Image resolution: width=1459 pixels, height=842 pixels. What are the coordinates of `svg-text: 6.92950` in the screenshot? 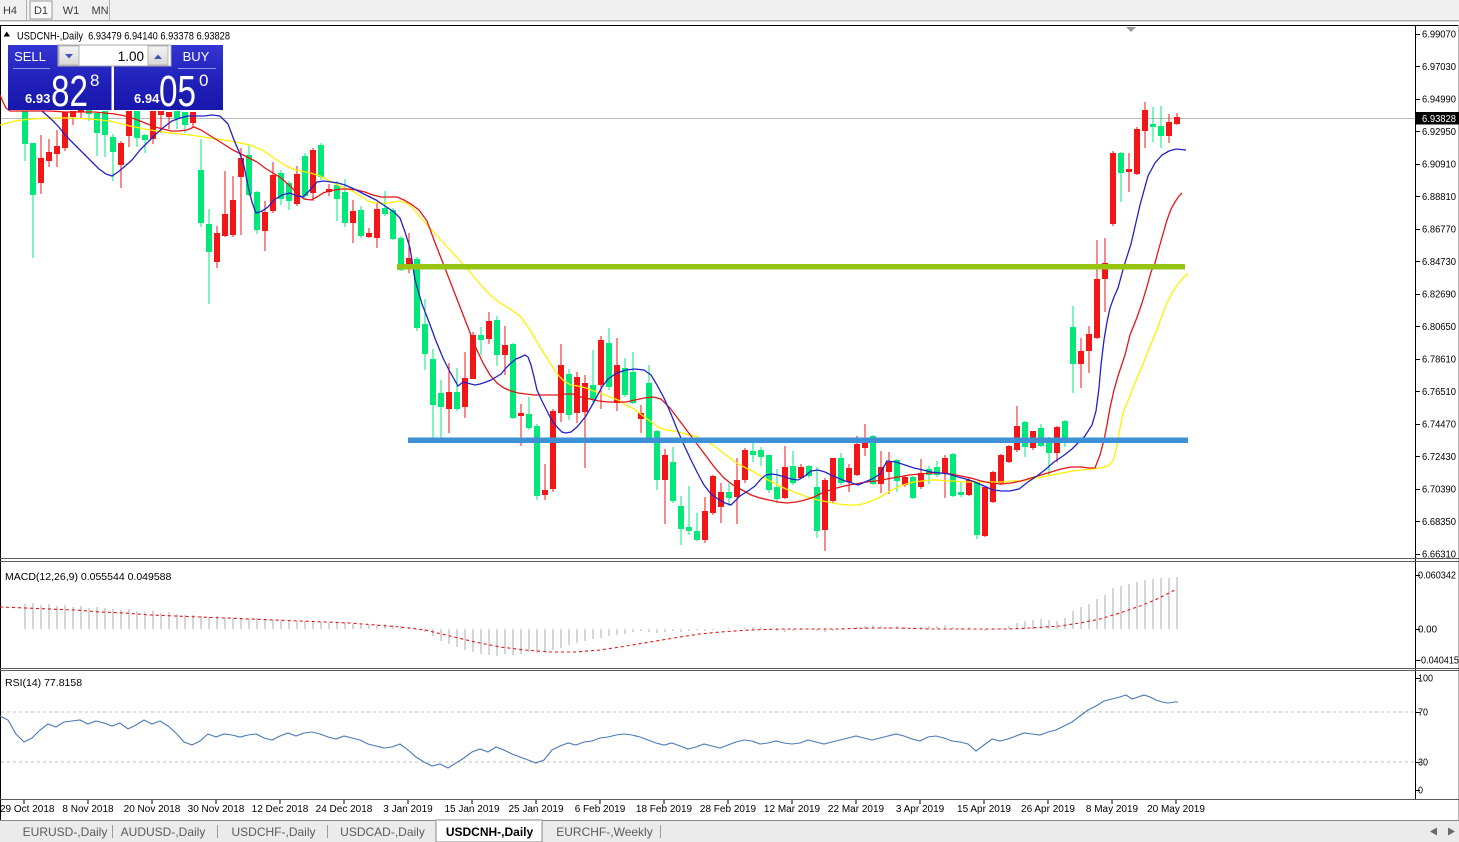 It's located at (1439, 132).